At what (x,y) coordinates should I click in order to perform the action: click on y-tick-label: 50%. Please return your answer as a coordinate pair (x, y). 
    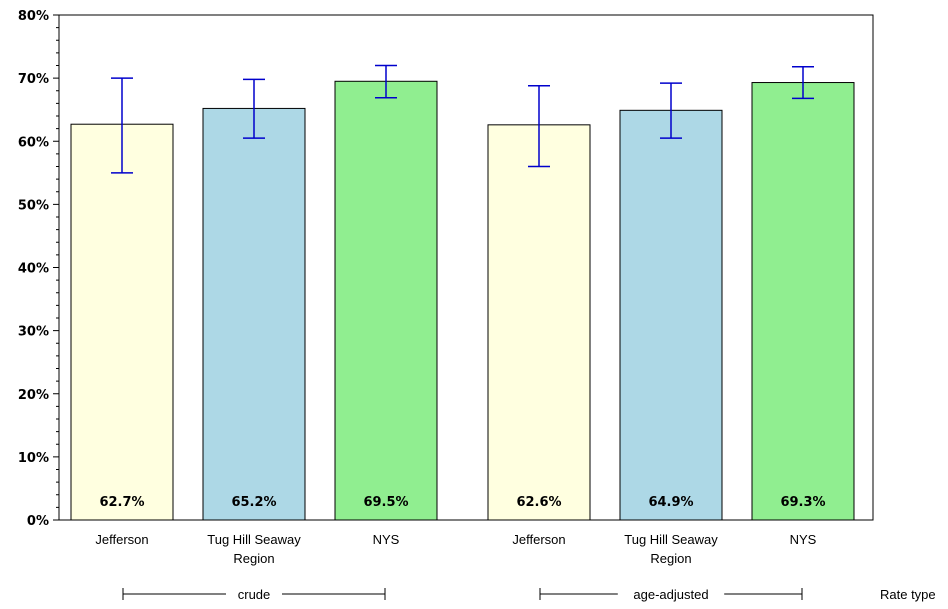
    Looking at the image, I should click on (33, 205).